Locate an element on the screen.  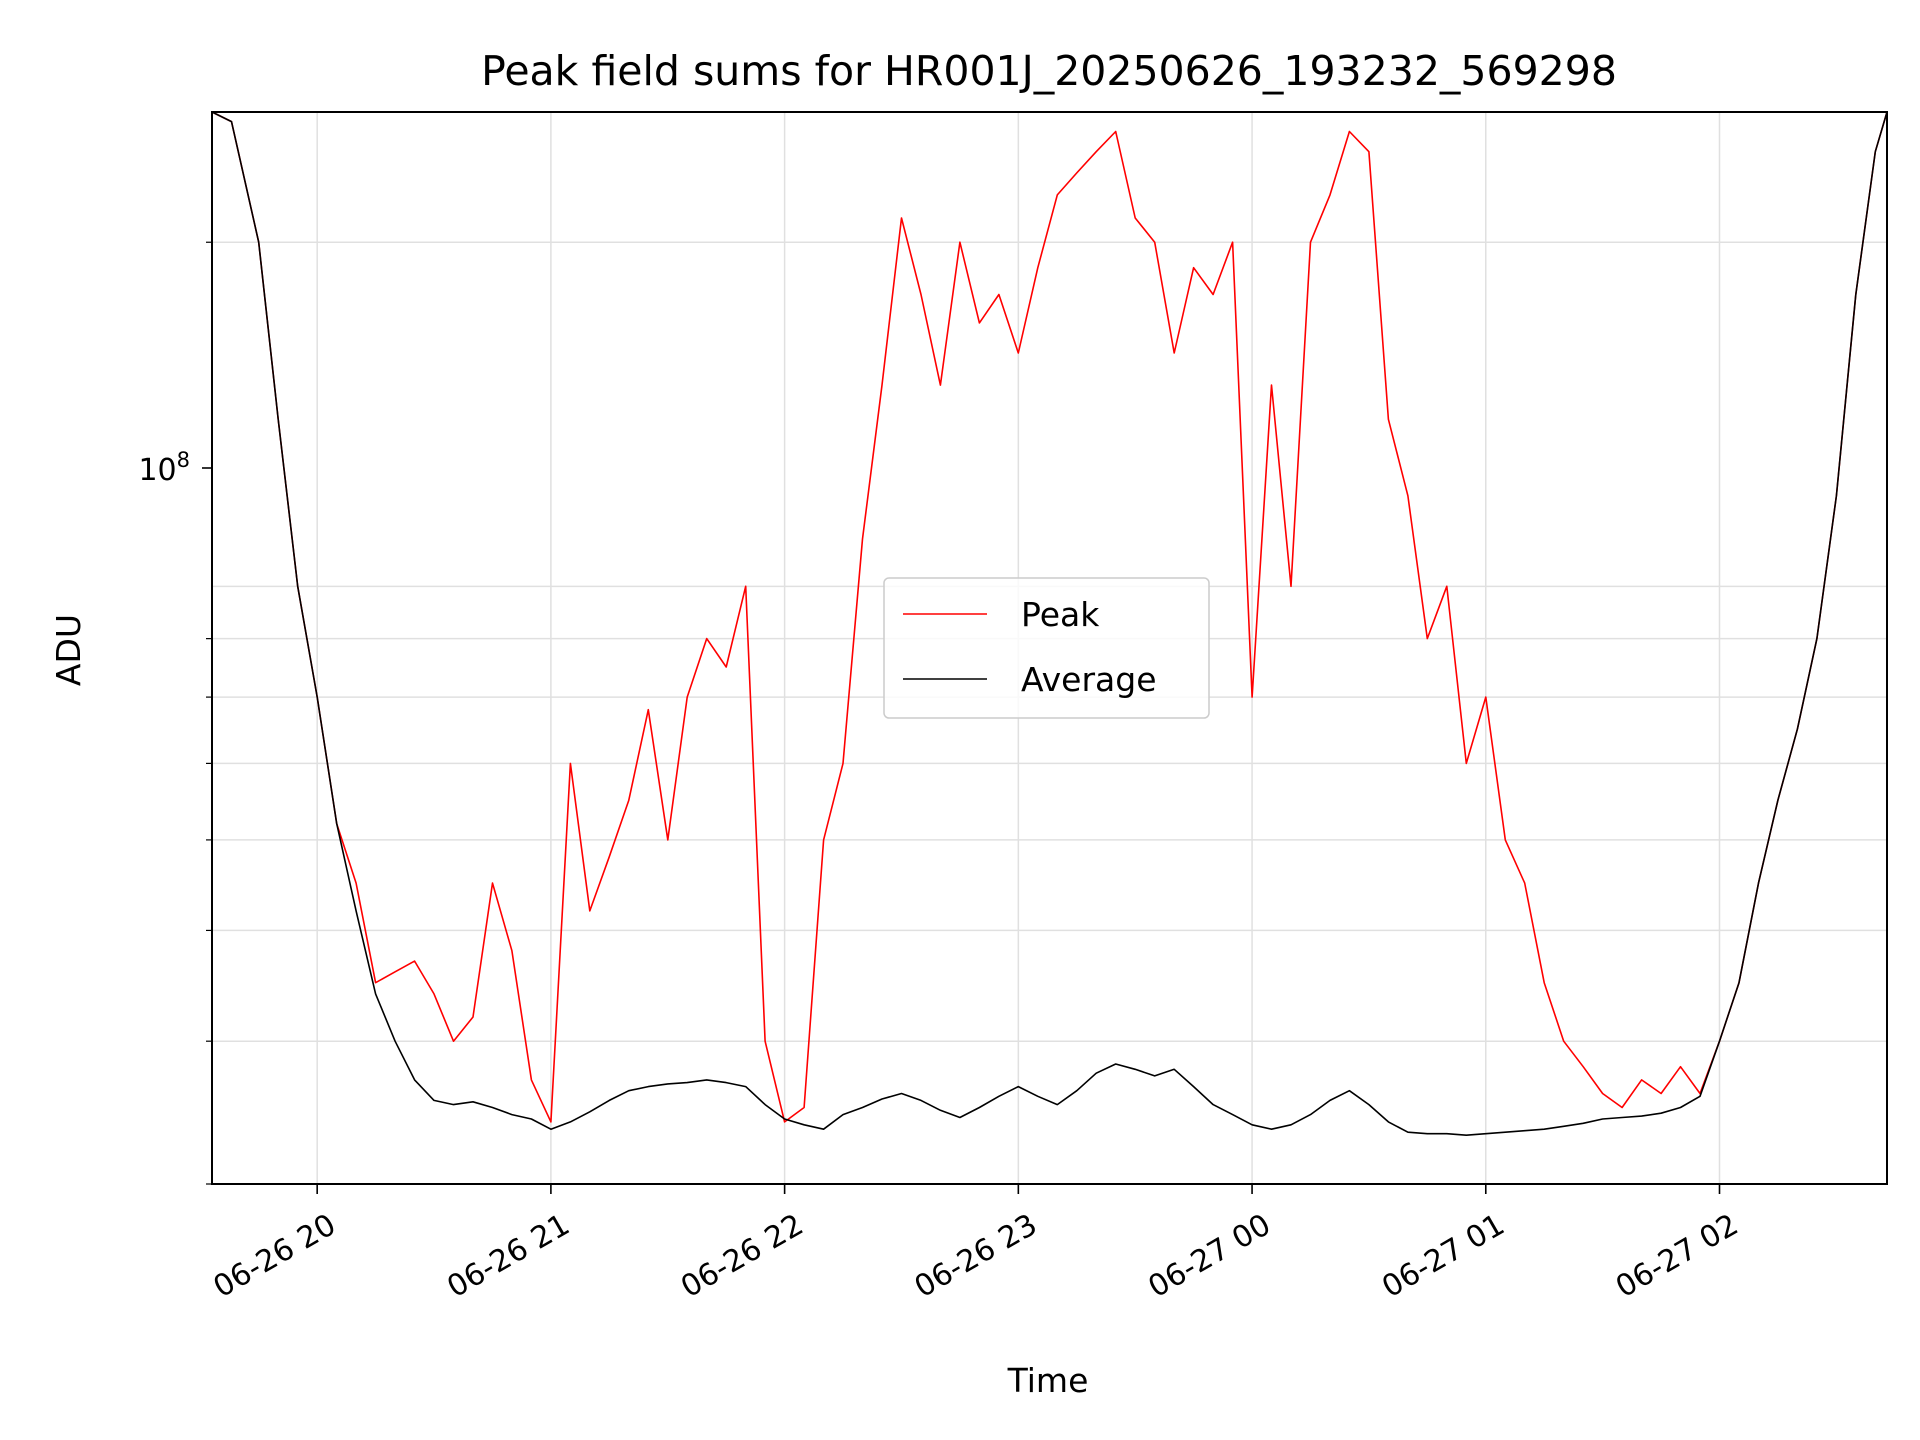
x-axis-label: Time is located at coordinates (1048, 1380).